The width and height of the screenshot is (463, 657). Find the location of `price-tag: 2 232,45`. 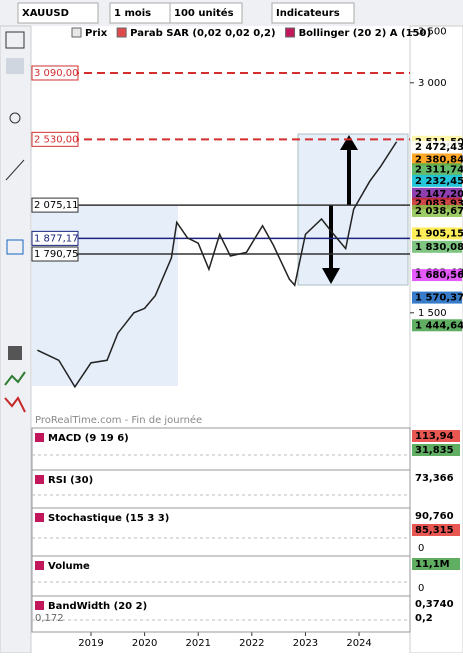

price-tag: 2 232,45 is located at coordinates (439, 181).